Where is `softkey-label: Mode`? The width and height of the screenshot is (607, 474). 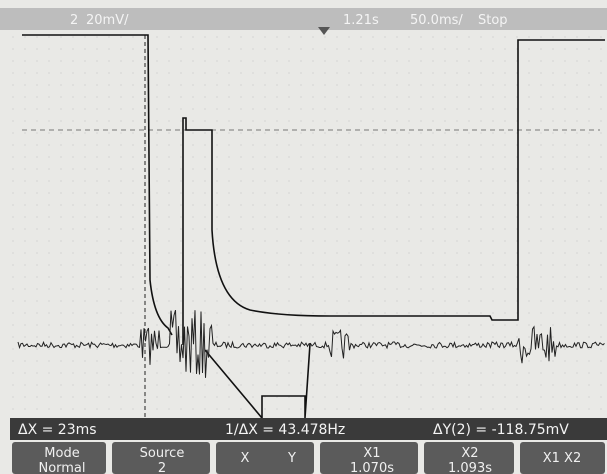
softkey-label: Mode is located at coordinates (61, 453).